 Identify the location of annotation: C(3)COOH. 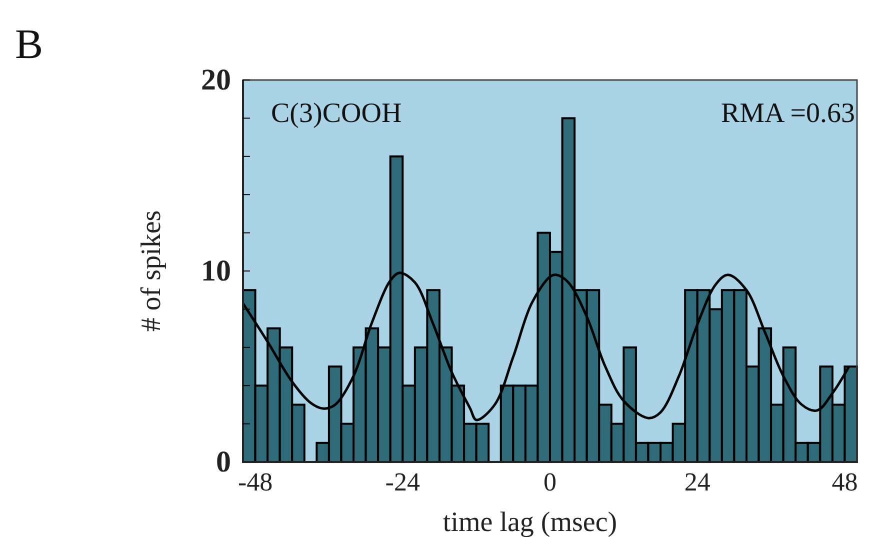
(336, 113).